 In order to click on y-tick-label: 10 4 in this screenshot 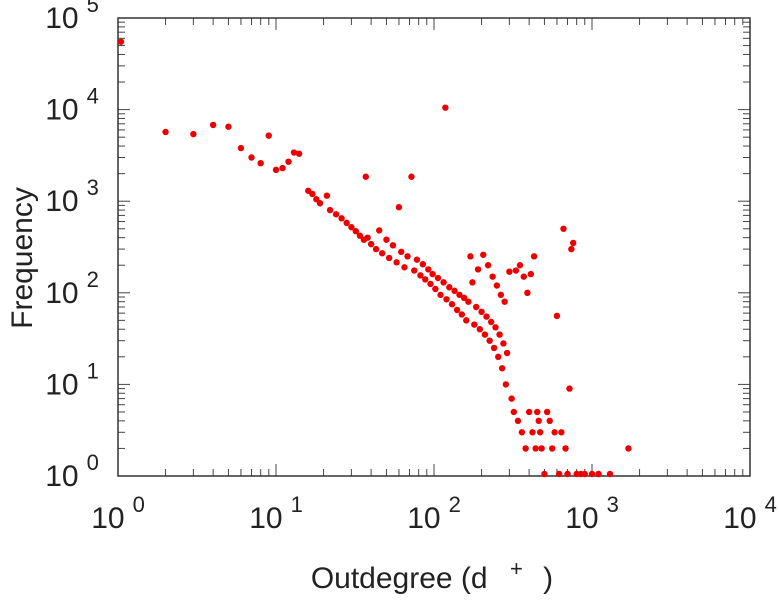, I will do `click(72, 105)`.